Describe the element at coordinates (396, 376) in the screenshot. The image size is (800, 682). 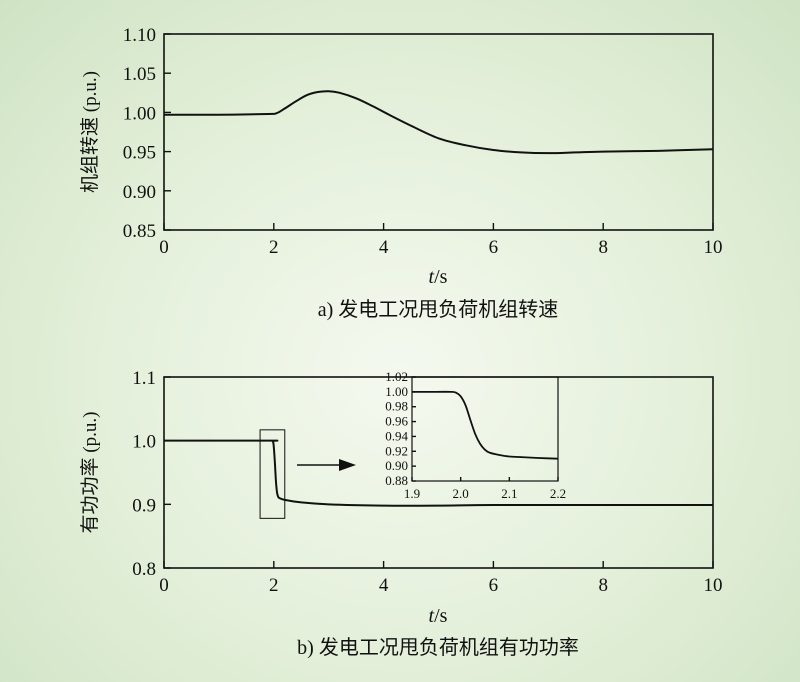
I see `inset-y-tick-label: 1.02` at that location.